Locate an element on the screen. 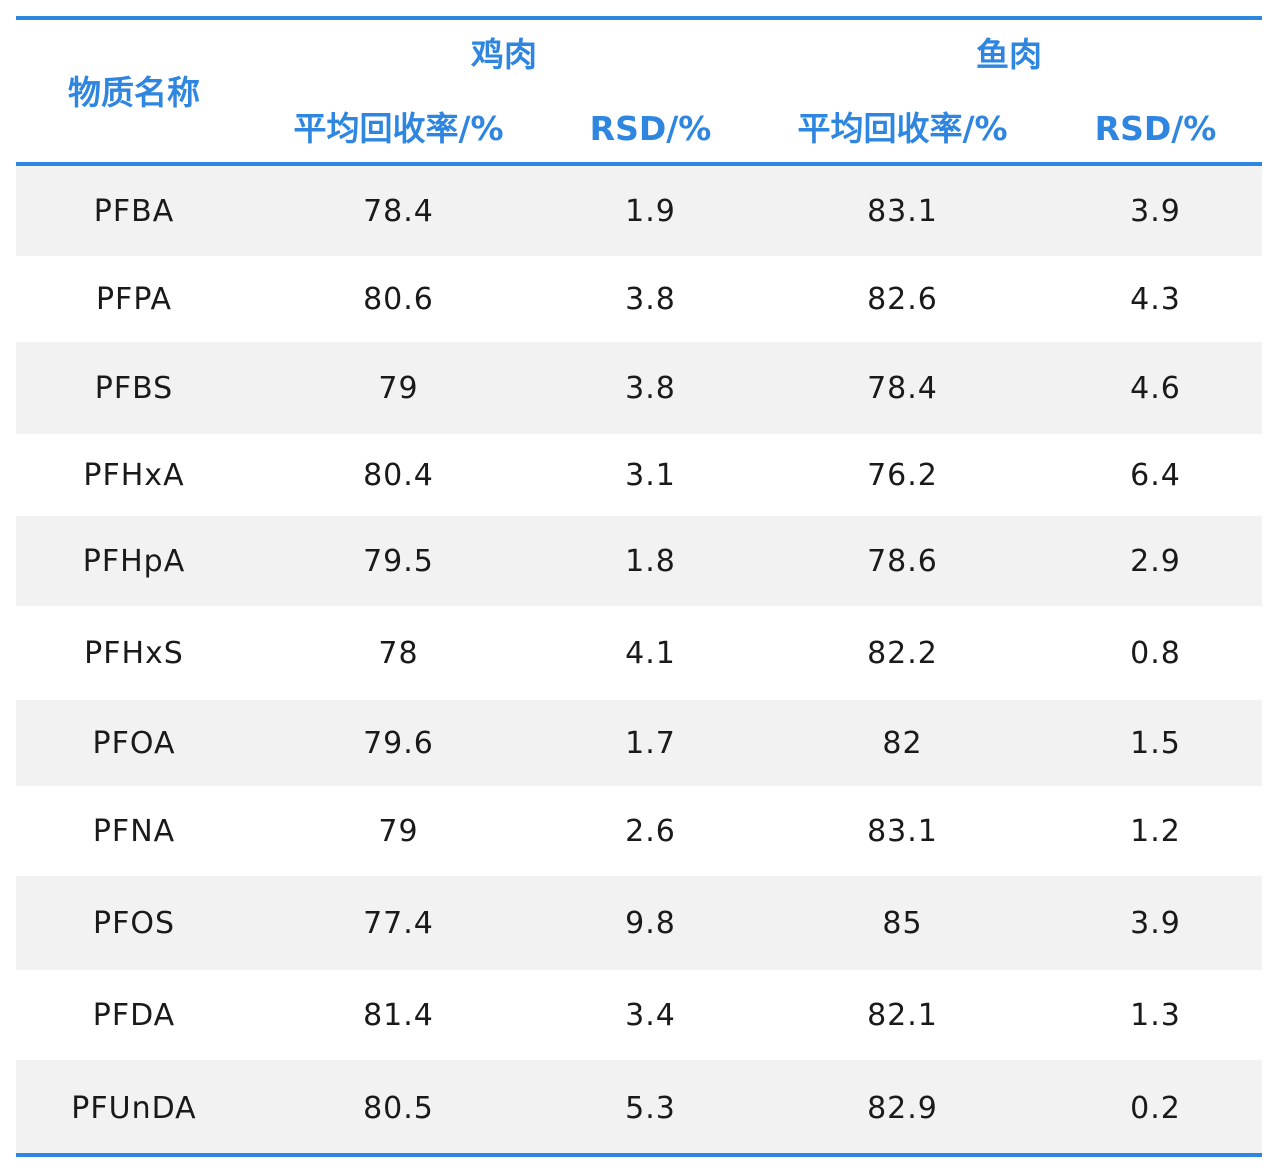 The image size is (1278, 1174). value-cell: 80.6 is located at coordinates (398, 299).